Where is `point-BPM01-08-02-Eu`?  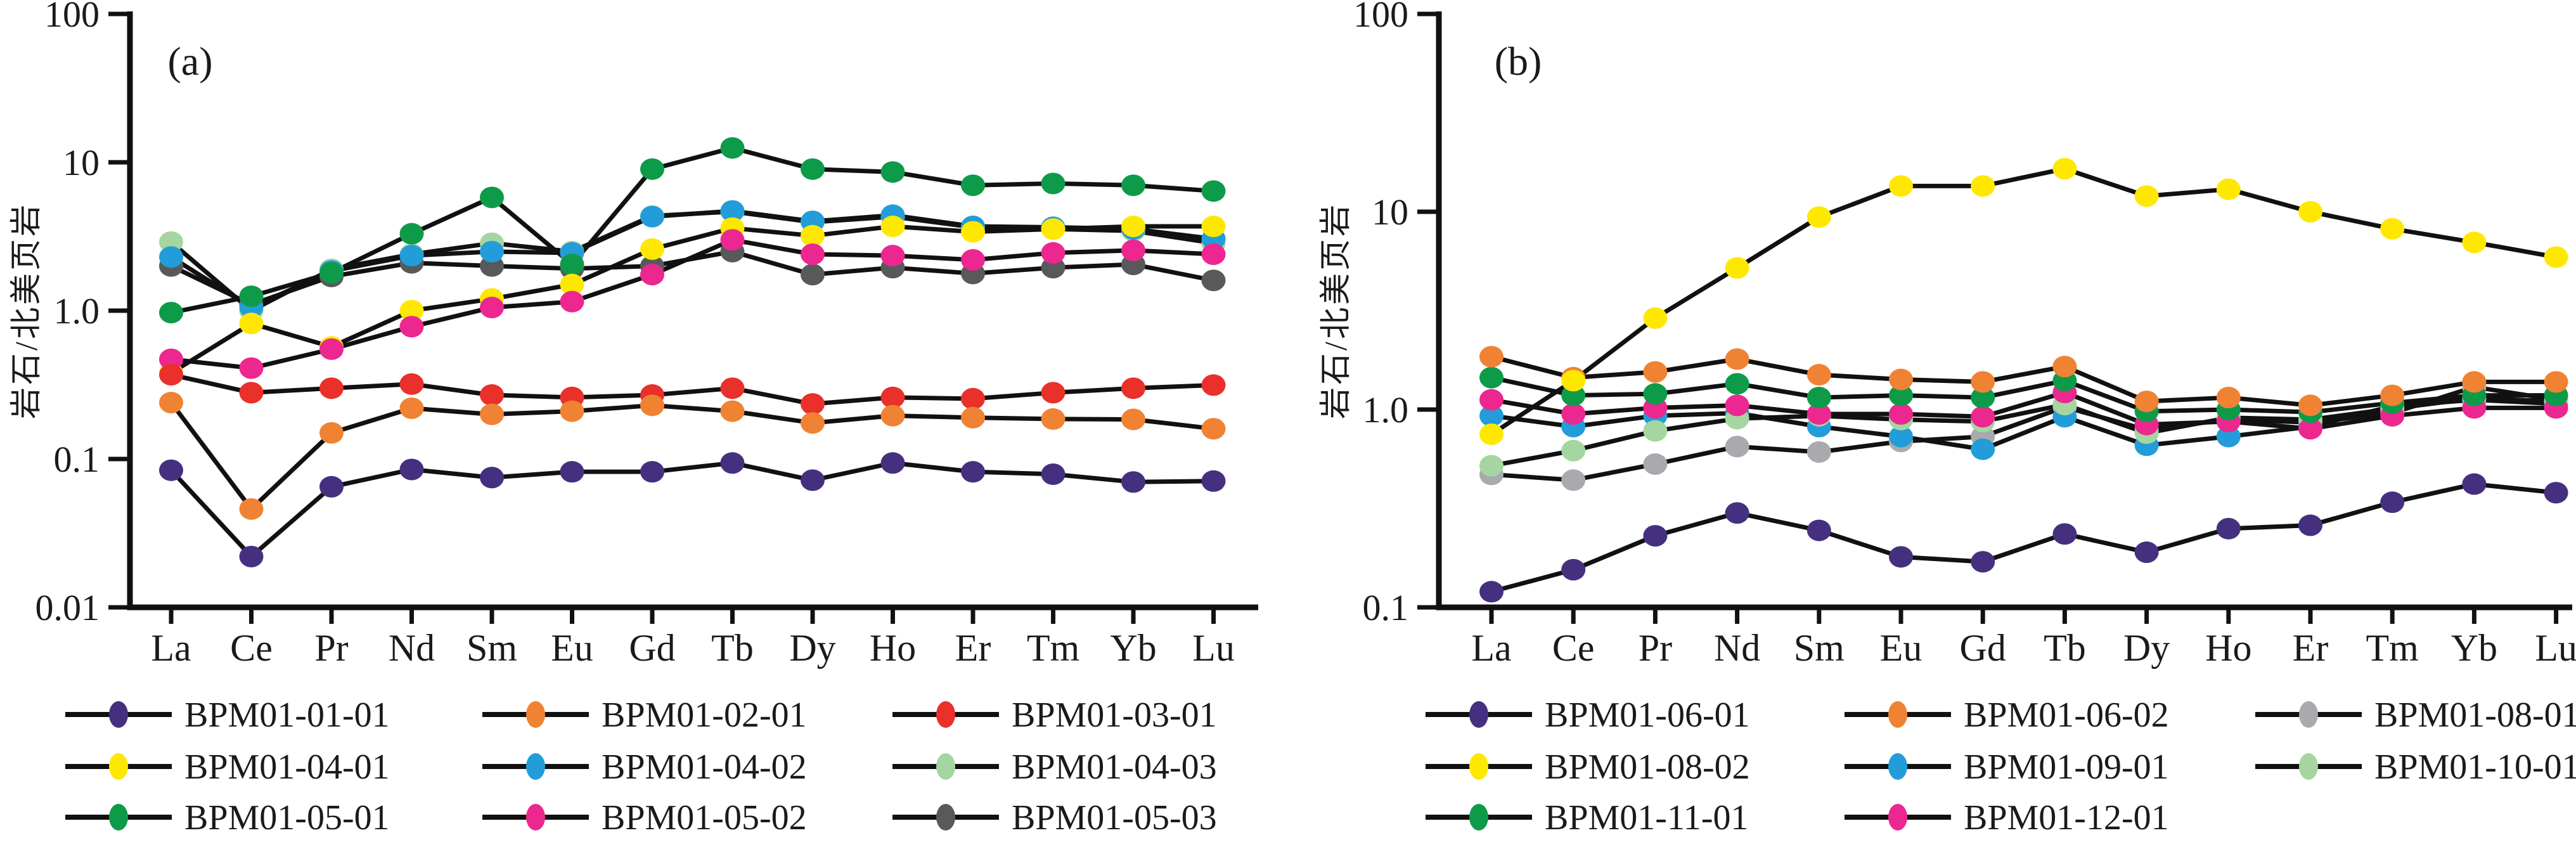 point-BPM01-08-02-Eu is located at coordinates (1901, 186).